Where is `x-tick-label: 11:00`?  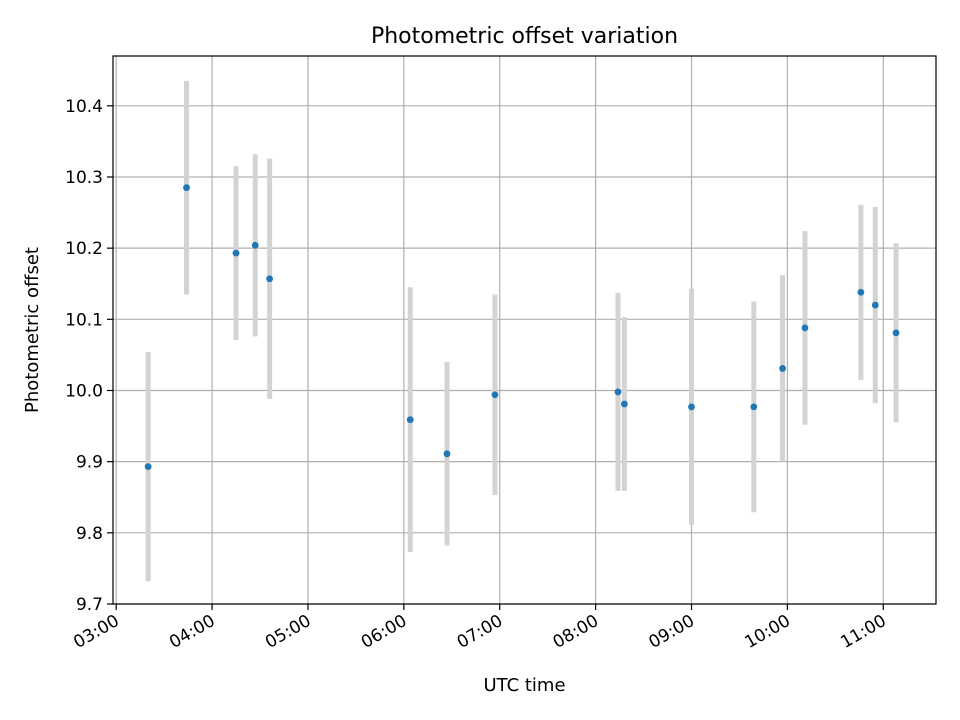 x-tick-label: 11:00 is located at coordinates (863, 632).